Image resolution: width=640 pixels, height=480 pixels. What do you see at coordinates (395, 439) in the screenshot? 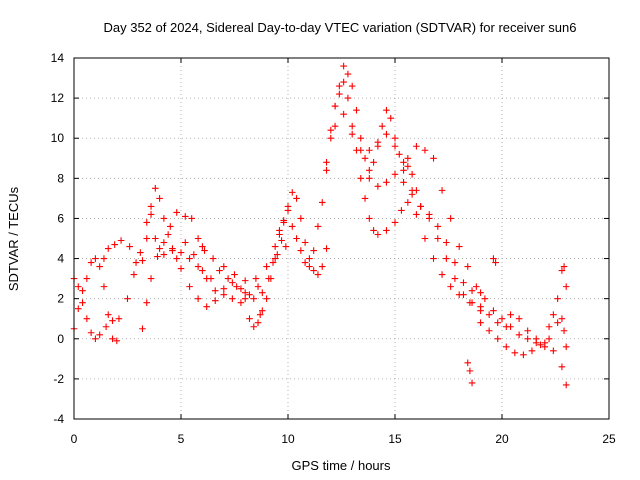
I see `x-tick-label: 15` at bounding box center [395, 439].